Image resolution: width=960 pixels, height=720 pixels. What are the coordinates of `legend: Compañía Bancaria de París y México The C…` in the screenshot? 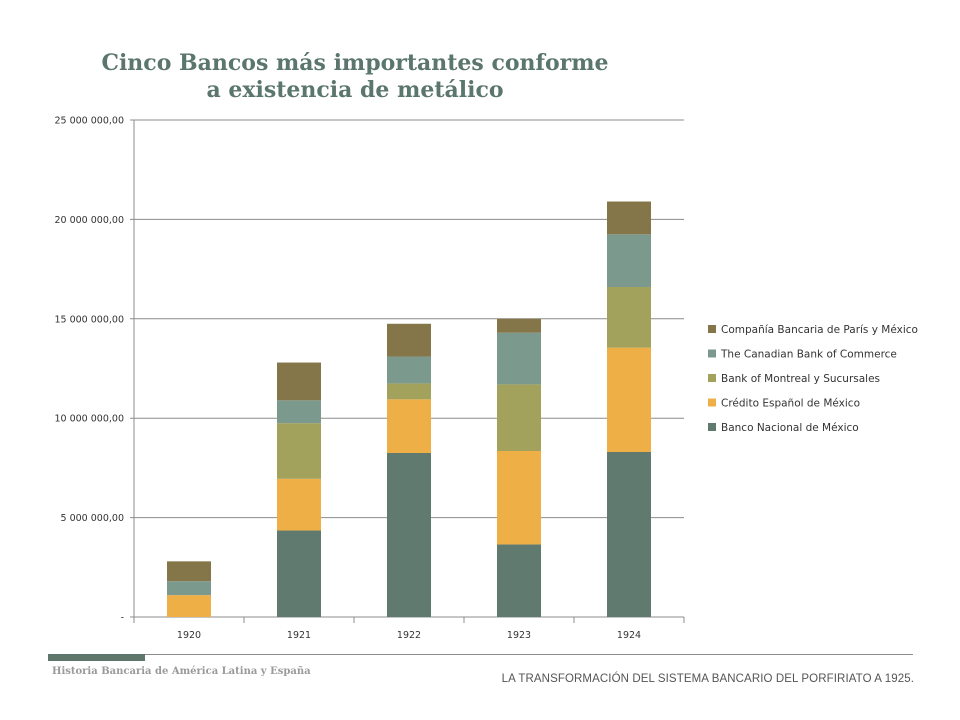 It's located at (813, 379).